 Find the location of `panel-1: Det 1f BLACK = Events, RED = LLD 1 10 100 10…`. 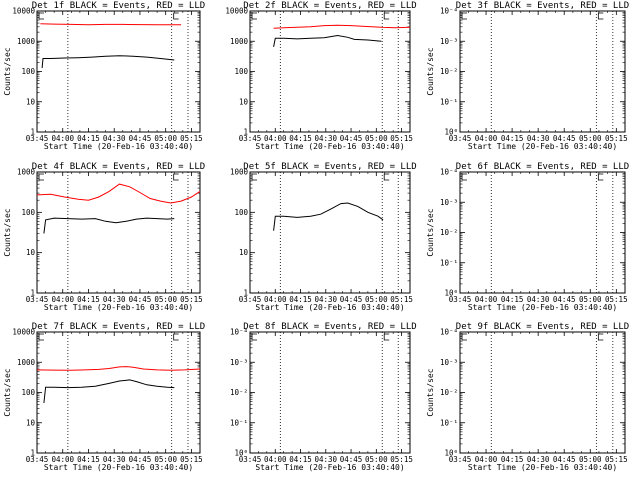

panel-1: Det 1f BLACK = Events, RED = LLD 1 10 100 10… is located at coordinates (104, 76).